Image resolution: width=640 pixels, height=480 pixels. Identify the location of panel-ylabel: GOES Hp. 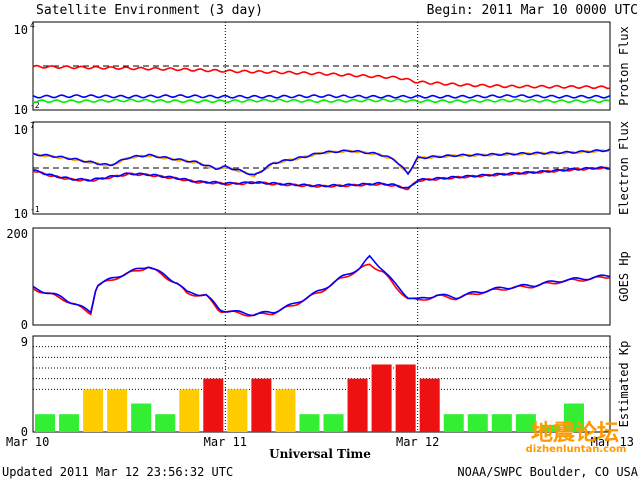
(624, 276).